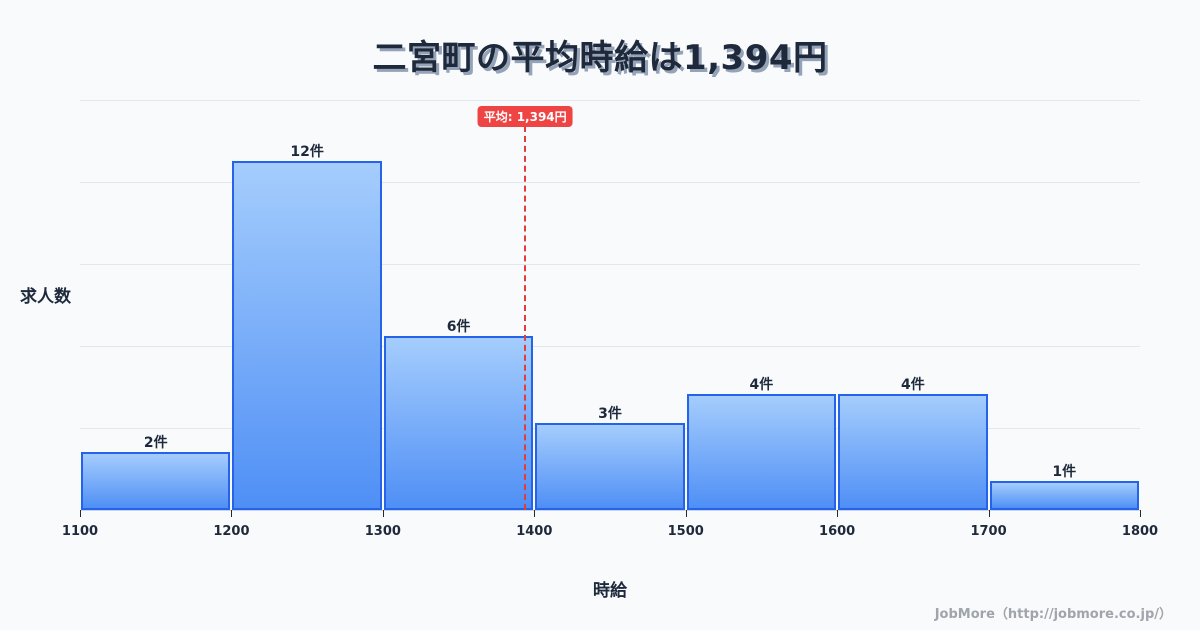 The width and height of the screenshot is (1200, 630). Describe the element at coordinates (685, 531) in the screenshot. I see `x-tick-label: 1500` at that location.